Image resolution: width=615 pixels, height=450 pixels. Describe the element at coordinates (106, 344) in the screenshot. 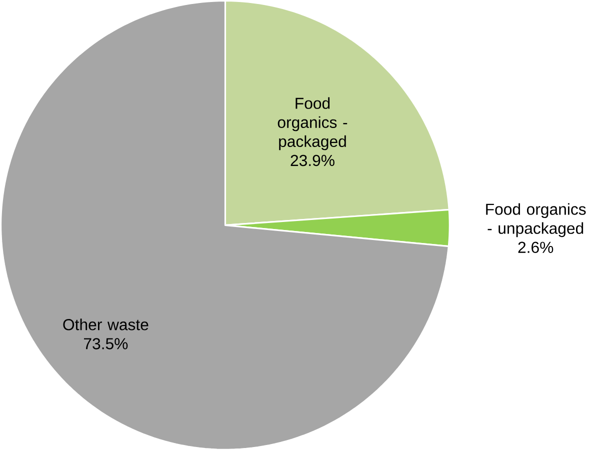

I see `data-label: 73.5%` at that location.